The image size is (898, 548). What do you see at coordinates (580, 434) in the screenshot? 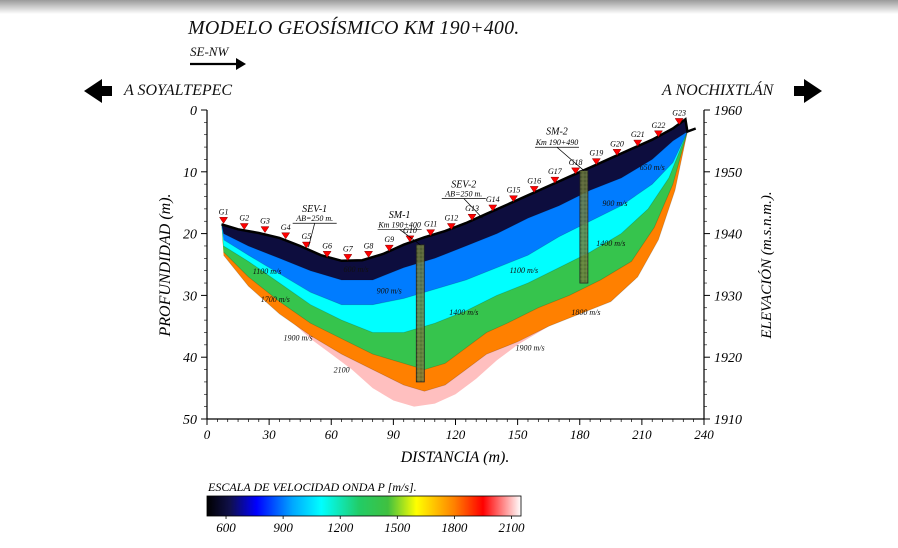
I see `x-tick-label: 180` at bounding box center [580, 434].